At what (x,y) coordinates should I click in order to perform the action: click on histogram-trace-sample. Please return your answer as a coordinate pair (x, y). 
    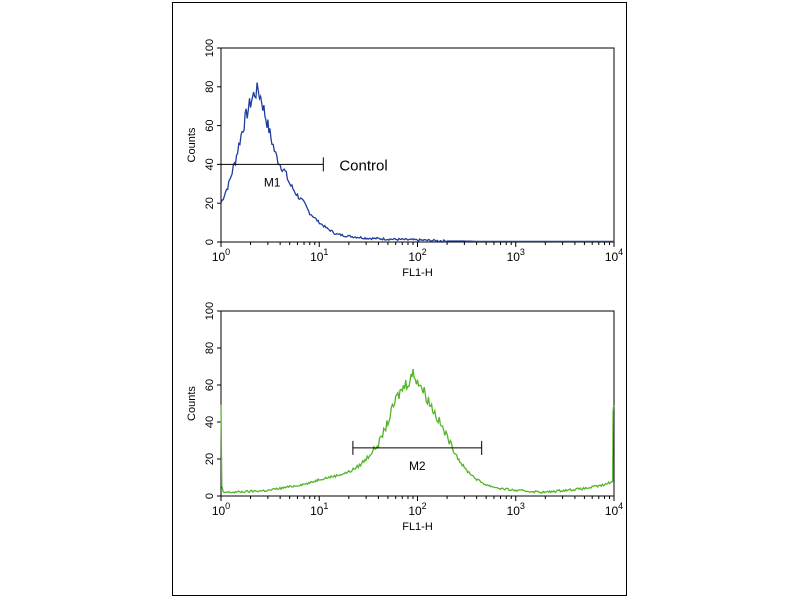
    Looking at the image, I should click on (417, 431).